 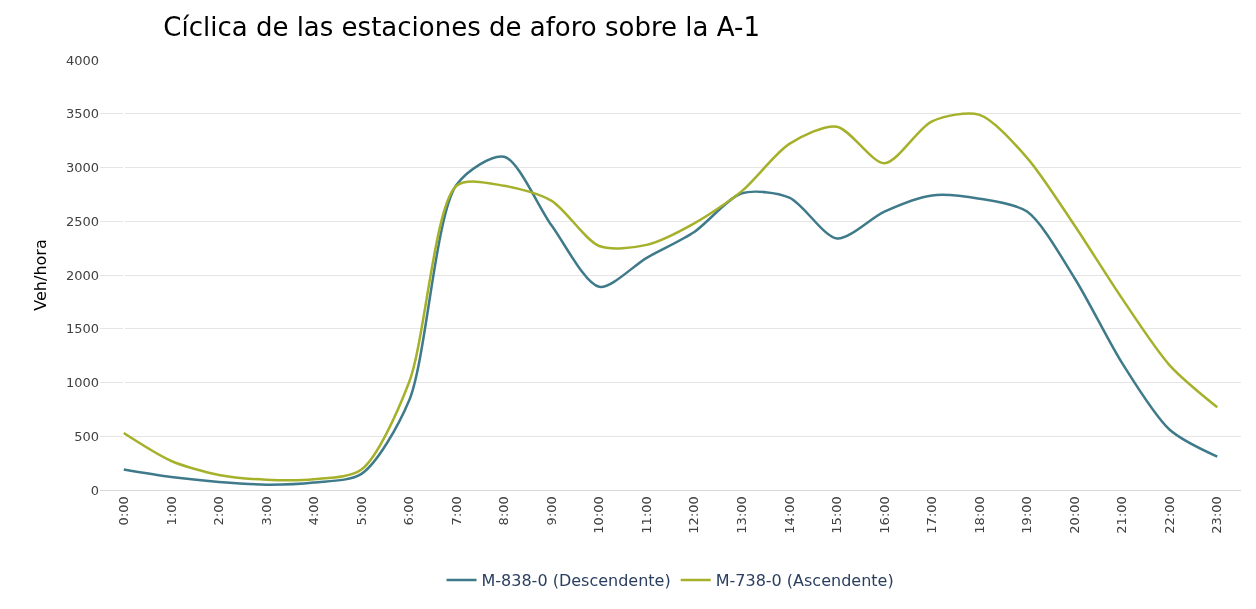 I want to click on x-tick-label: 18:00, so click(x=979, y=515).